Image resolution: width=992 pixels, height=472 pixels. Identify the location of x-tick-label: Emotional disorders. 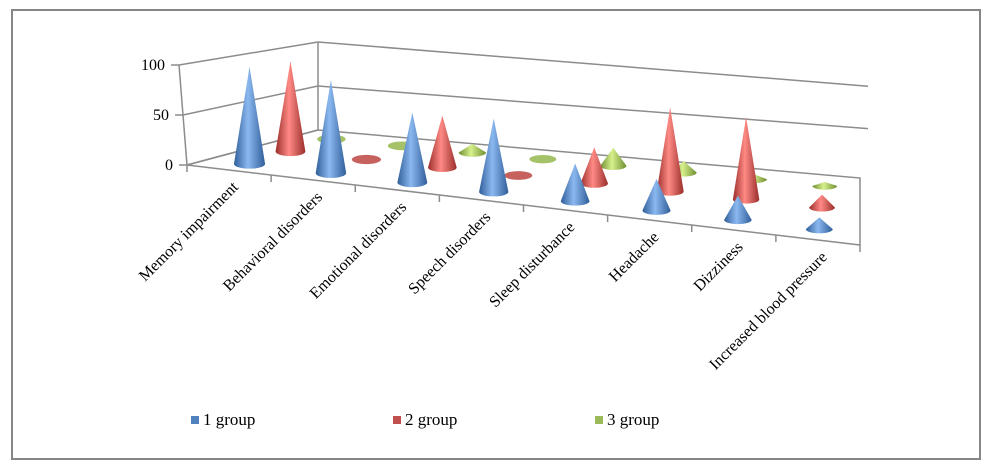
(358, 250).